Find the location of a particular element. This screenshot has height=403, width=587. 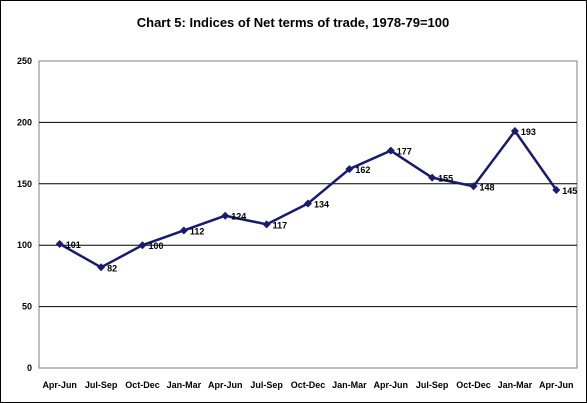

data-label: 112 is located at coordinates (197, 231).